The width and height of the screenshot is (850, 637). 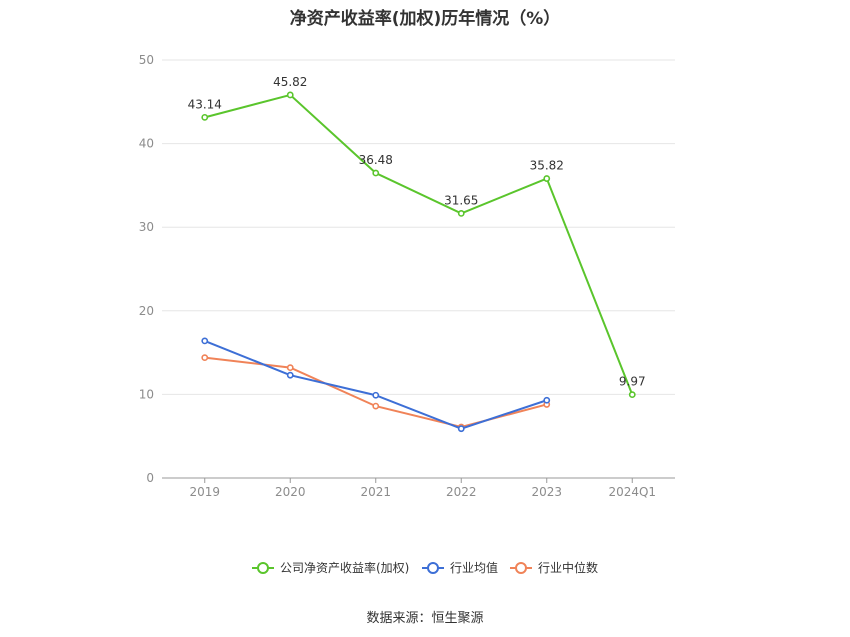 What do you see at coordinates (146, 269) in the screenshot?
I see `y-axis-ticks: 0 10 20 30 40 50` at bounding box center [146, 269].